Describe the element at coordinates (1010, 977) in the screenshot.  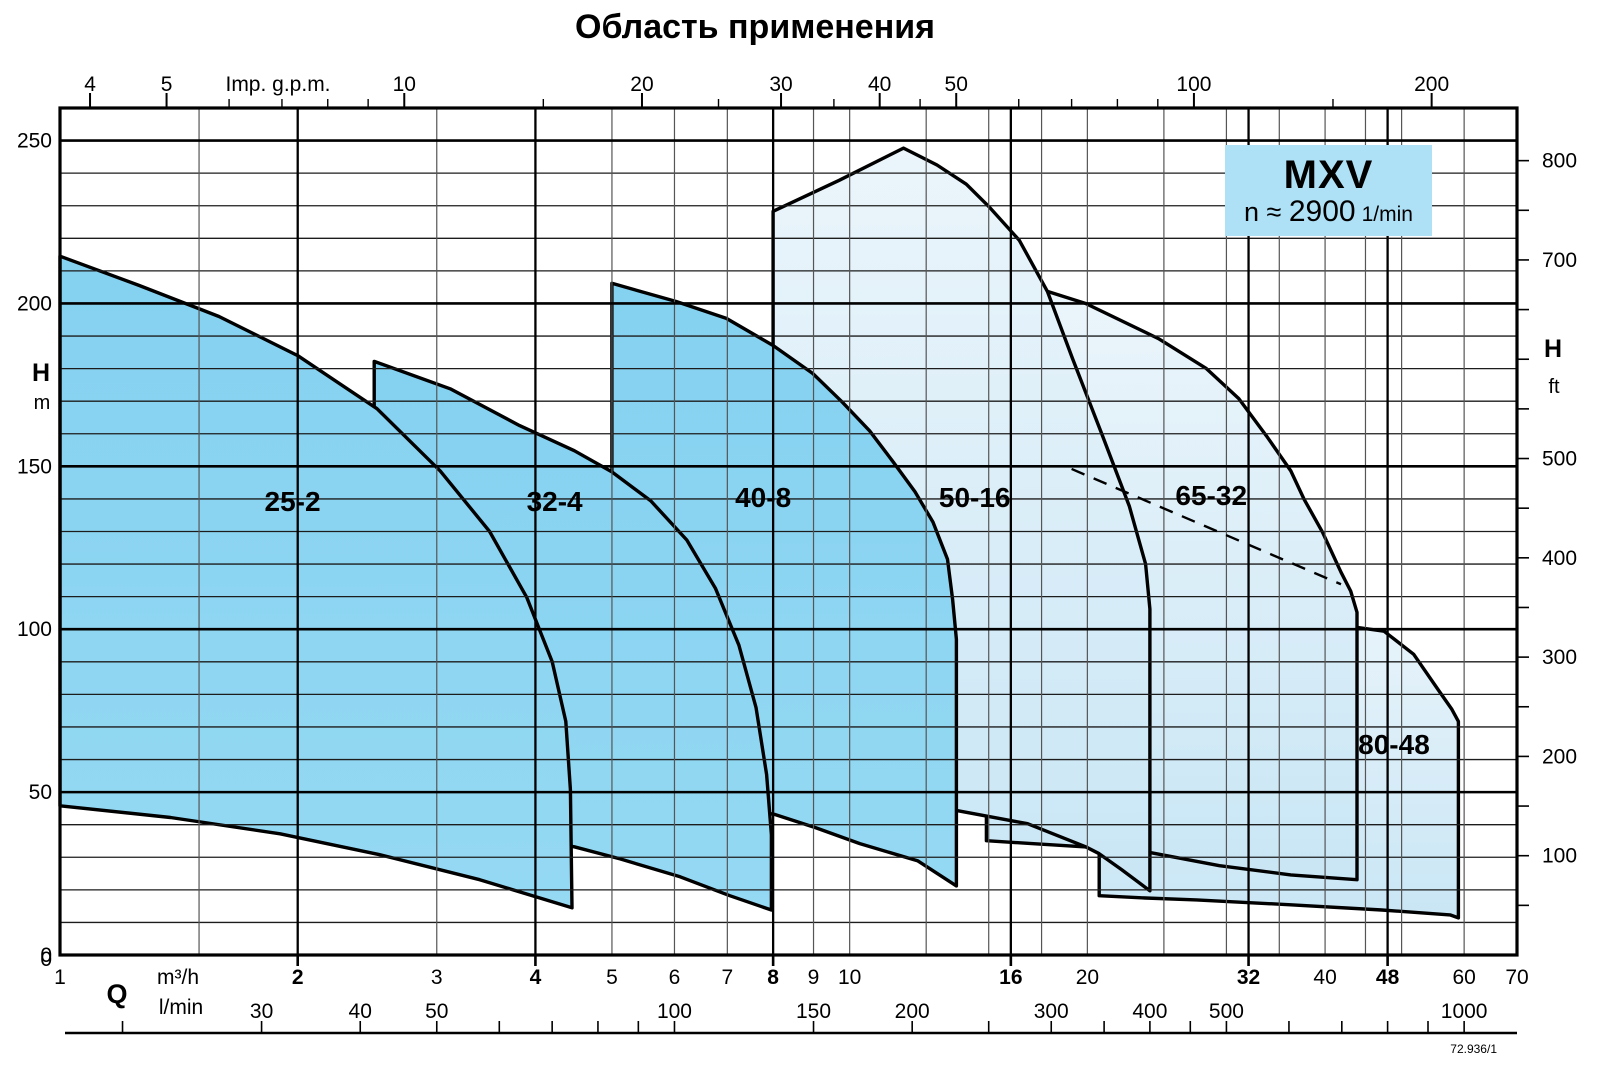
I see `svg-text: 16` at that location.